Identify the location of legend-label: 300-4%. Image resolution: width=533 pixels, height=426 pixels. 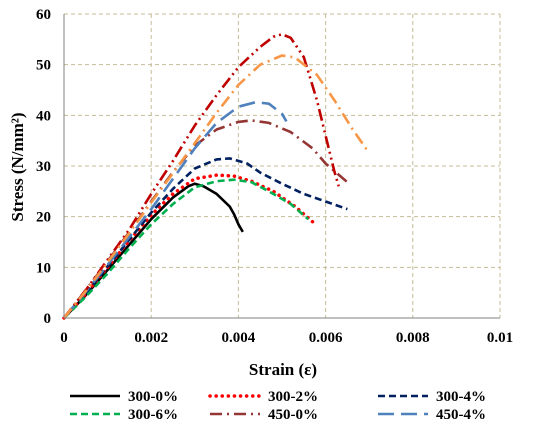
(461, 397).